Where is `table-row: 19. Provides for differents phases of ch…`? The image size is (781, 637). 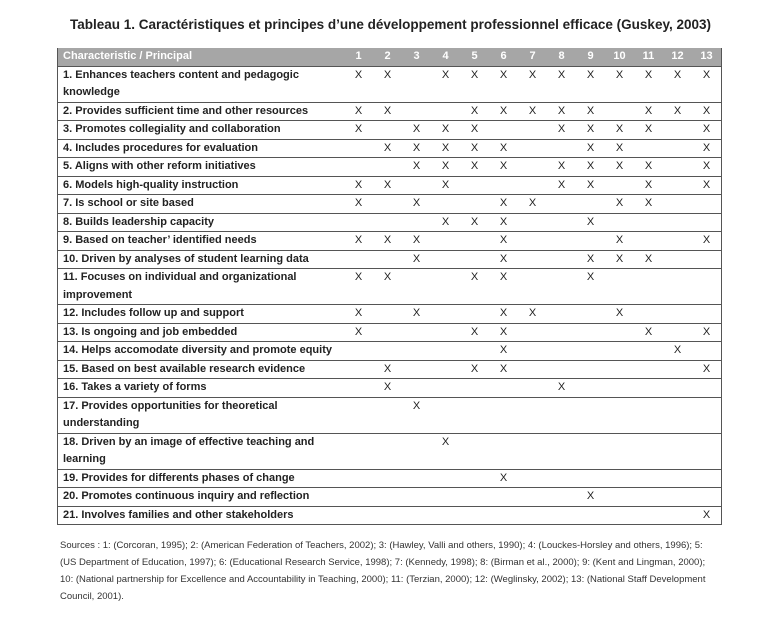
table-row: 19. Provides for differents phases of ch… is located at coordinates (389, 478).